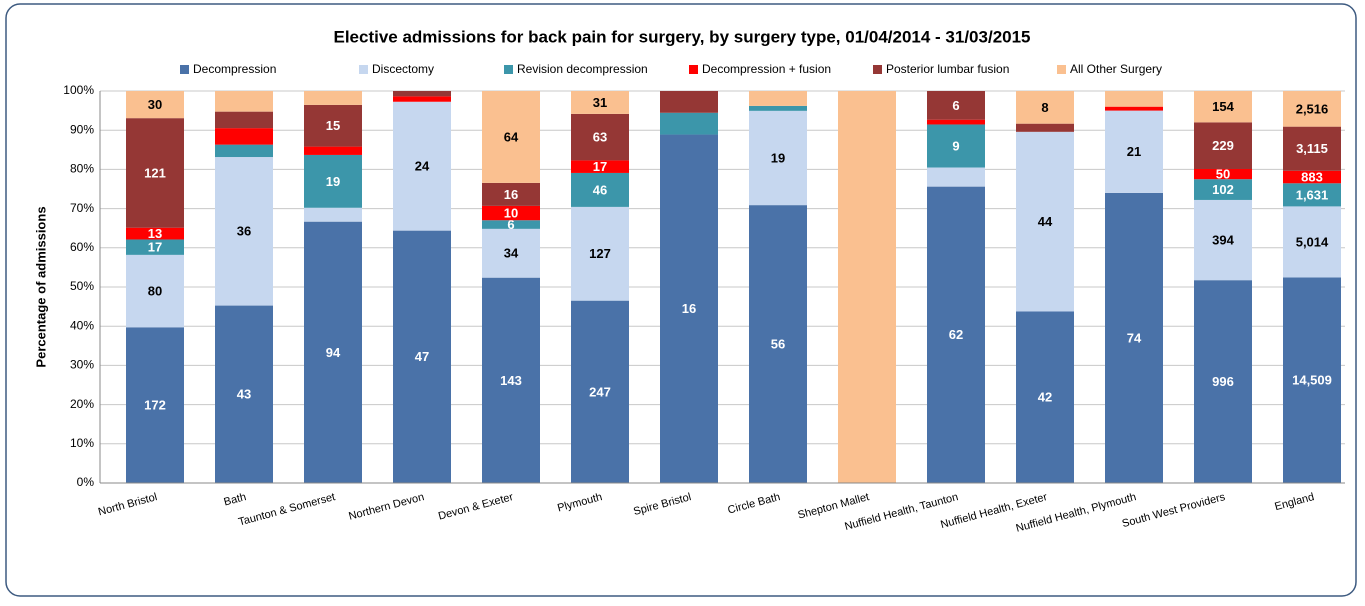 The height and width of the screenshot is (606, 1365). Describe the element at coordinates (1045, 221) in the screenshot. I see `data-label: 44` at that location.